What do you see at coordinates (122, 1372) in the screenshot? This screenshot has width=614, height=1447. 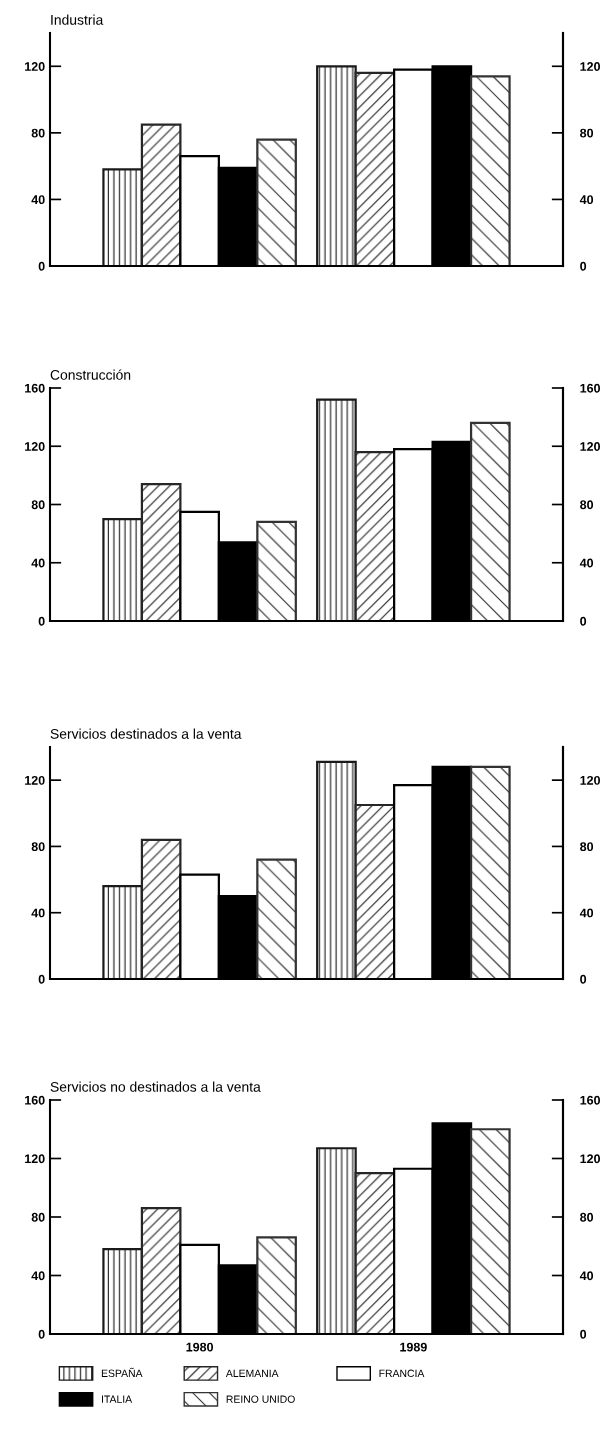 I see `legend-label: ESPAÑA` at bounding box center [122, 1372].